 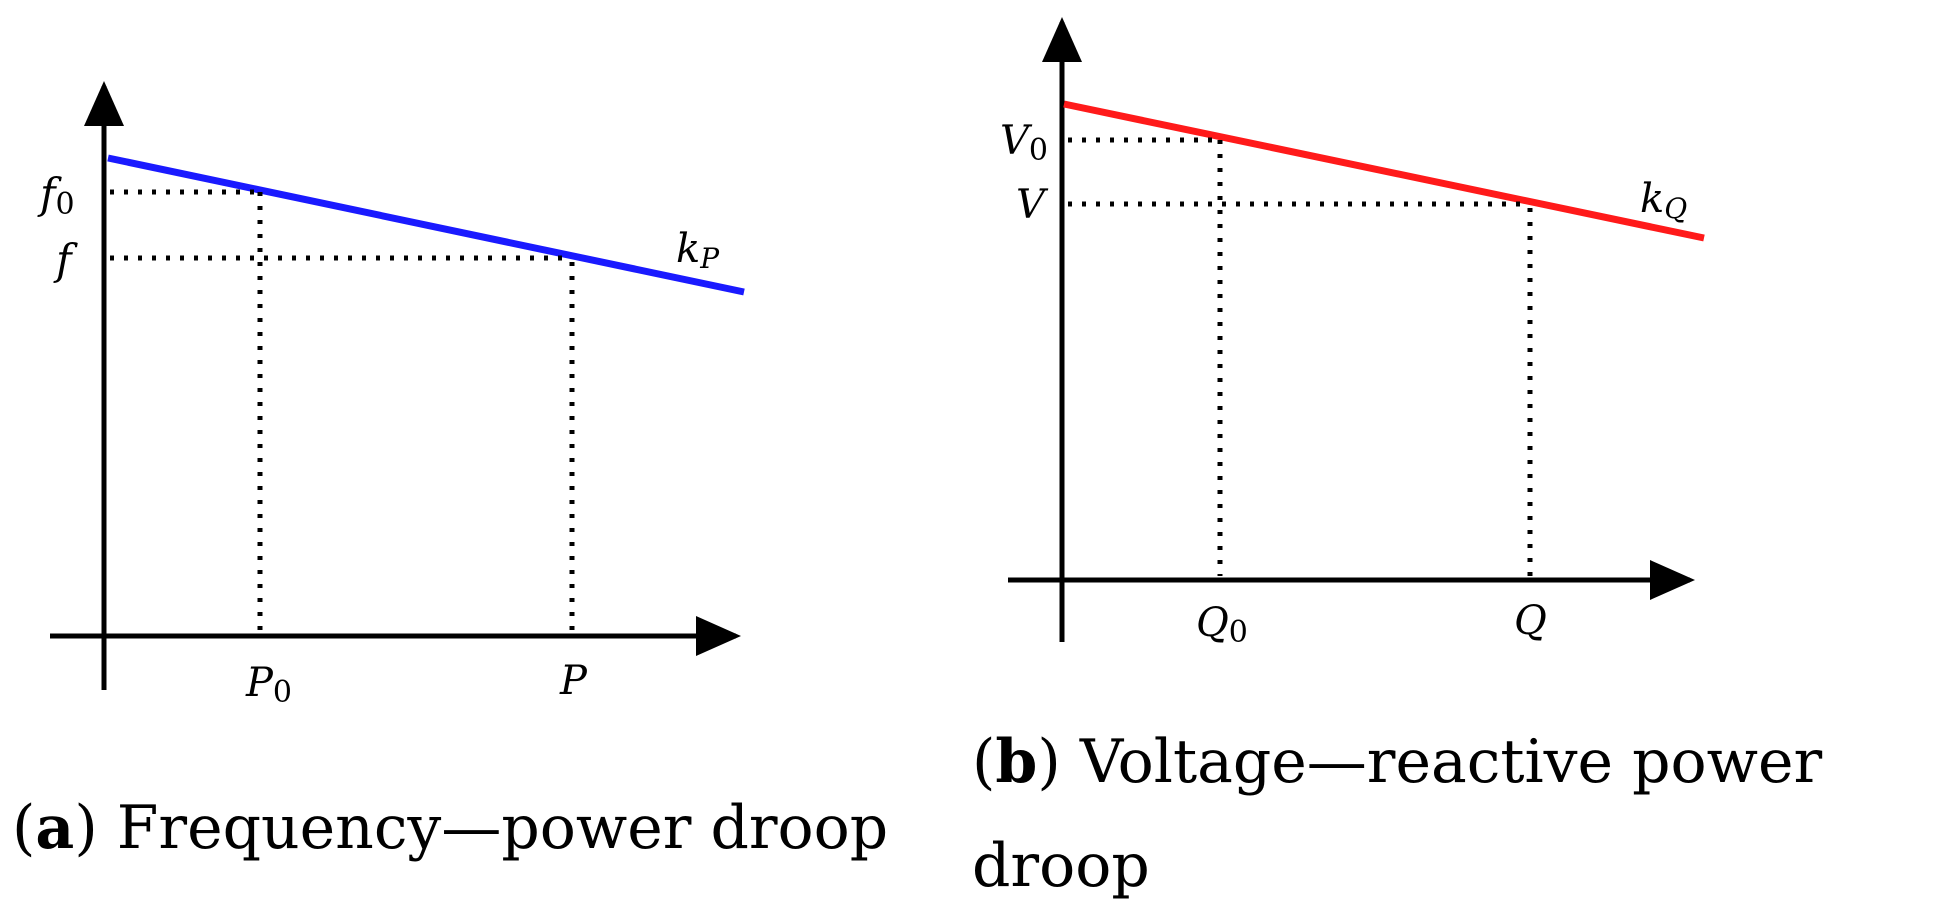 I want to click on panel-b-caption-line1: (b) Voltage—reactive power, so click(x=1397, y=762).